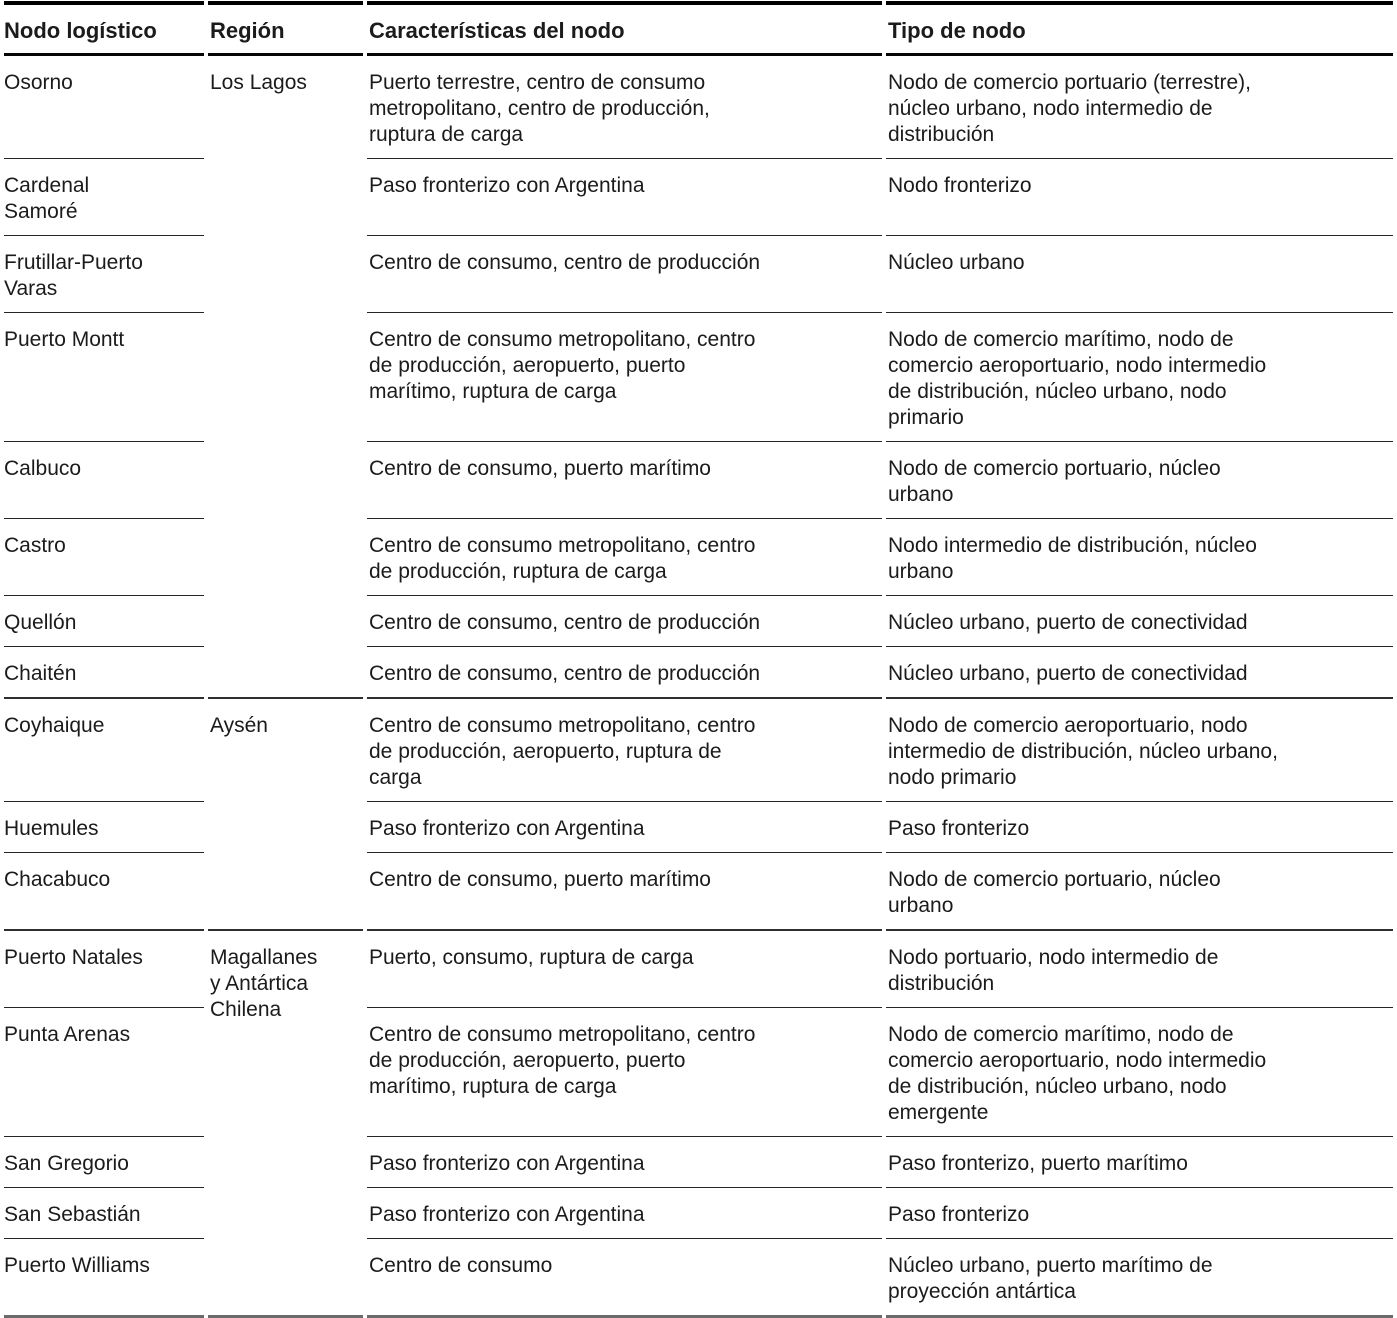 The height and width of the screenshot is (1318, 1397). I want to click on node-name-cell: San Gregorio, so click(104, 1162).